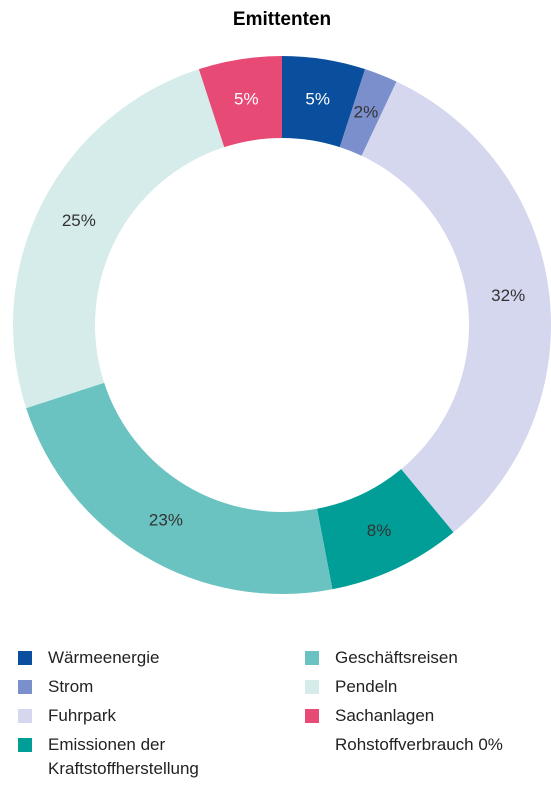  I want to click on legend-item: Pendeln, so click(415, 687).